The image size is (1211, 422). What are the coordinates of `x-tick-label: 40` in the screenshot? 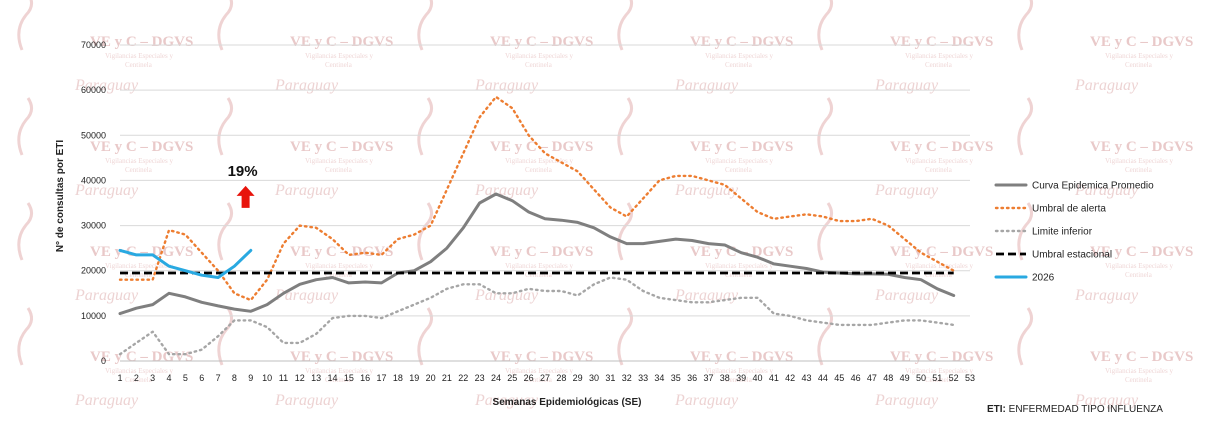 It's located at (757, 378).